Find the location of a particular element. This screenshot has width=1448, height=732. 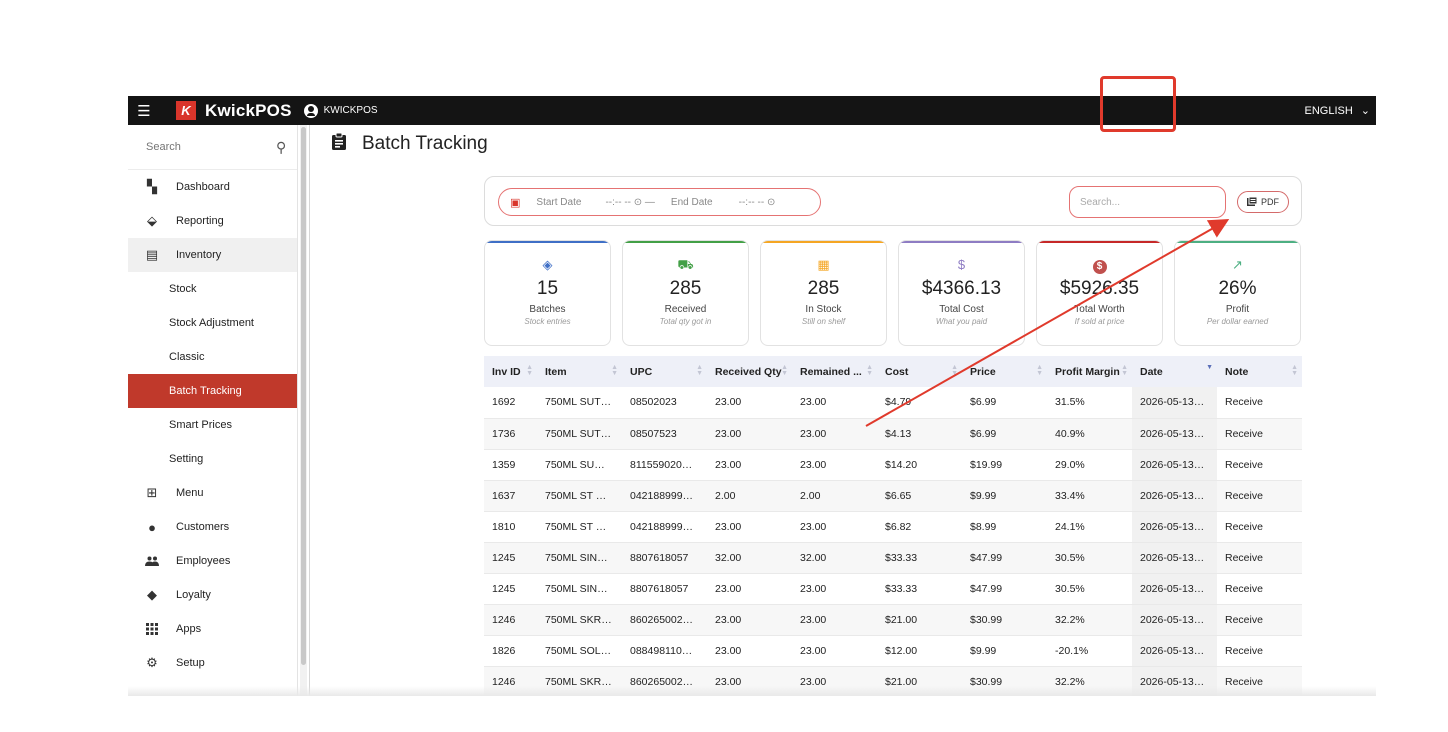

bottom-edge is located at coordinates (752, 691).